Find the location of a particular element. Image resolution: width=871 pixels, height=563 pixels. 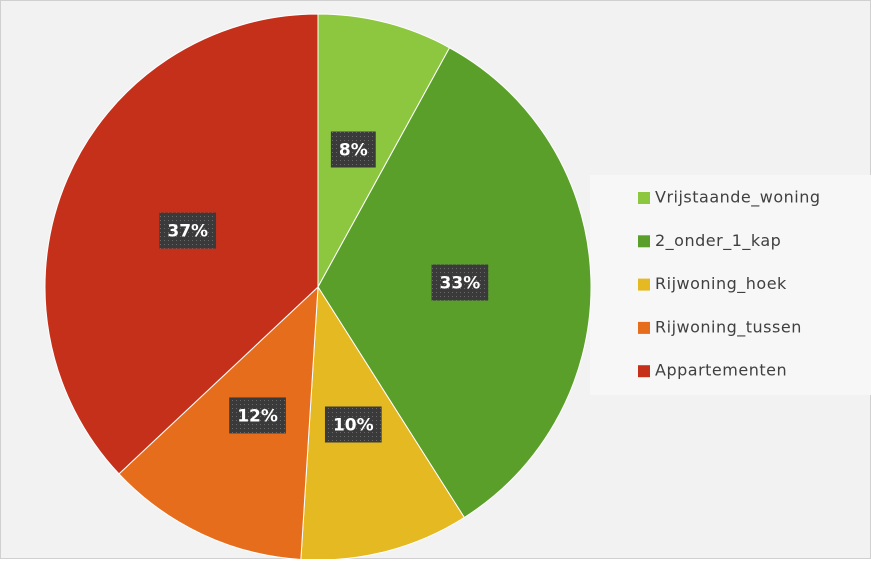

legend-box is located at coordinates (730, 285).